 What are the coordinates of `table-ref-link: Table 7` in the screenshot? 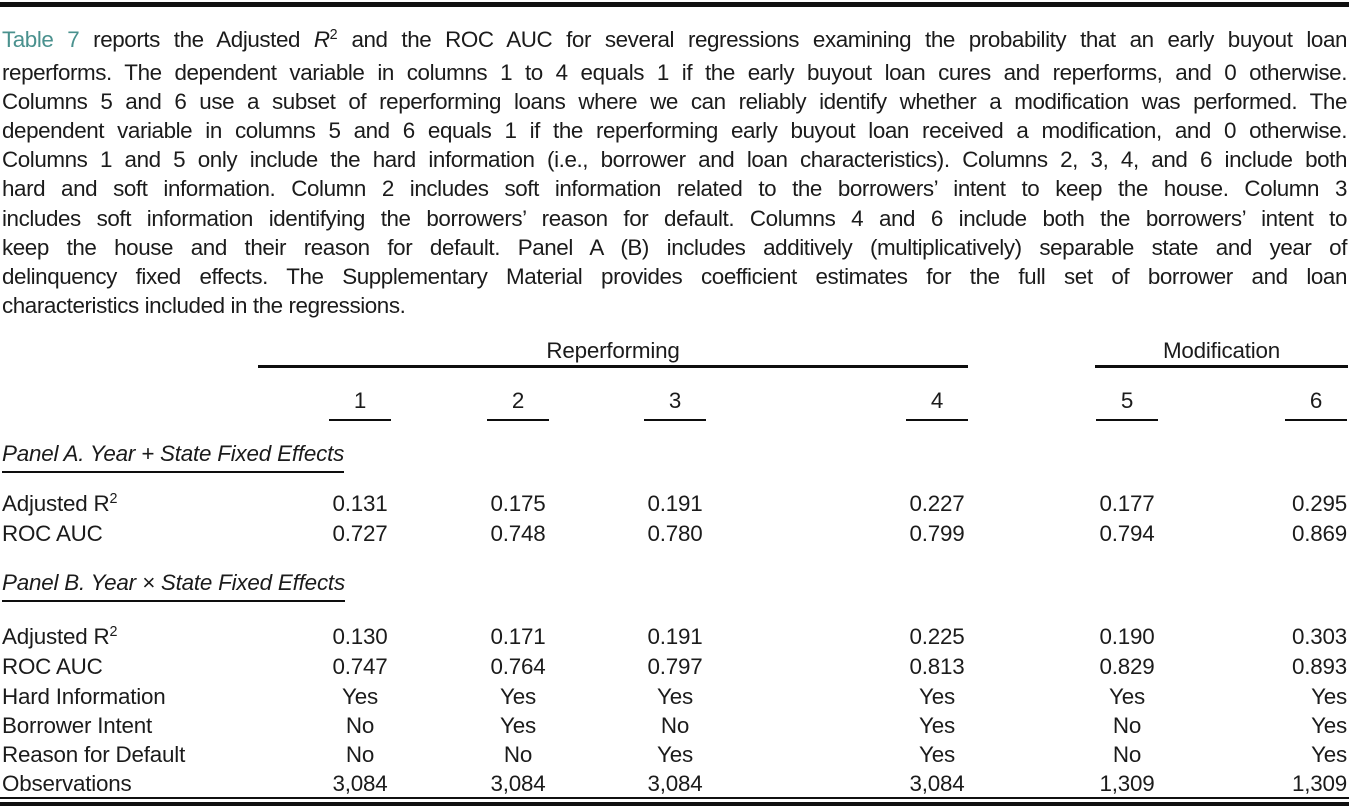 It's located at (41, 39).